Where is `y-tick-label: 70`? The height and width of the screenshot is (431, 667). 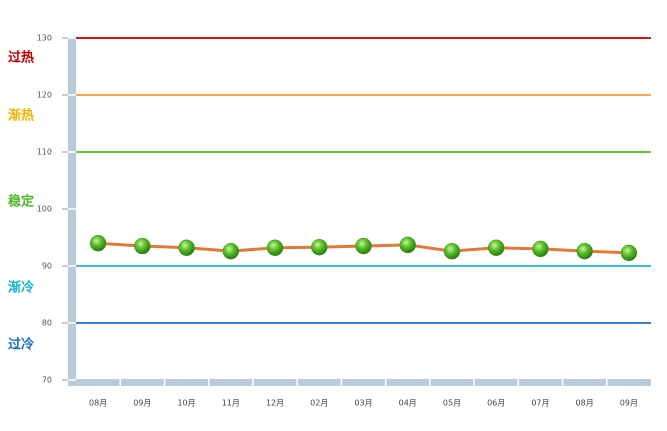 y-tick-label: 70 is located at coordinates (47, 380).